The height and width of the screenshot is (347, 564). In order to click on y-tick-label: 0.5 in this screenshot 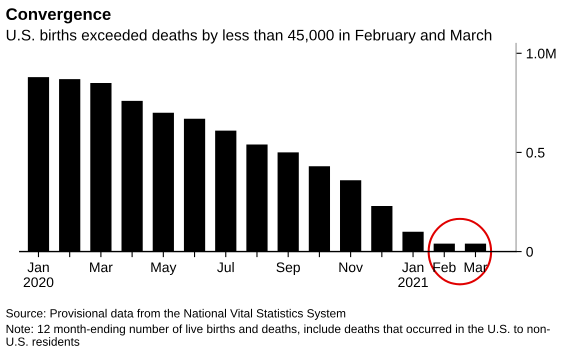, I will do `click(535, 153)`.